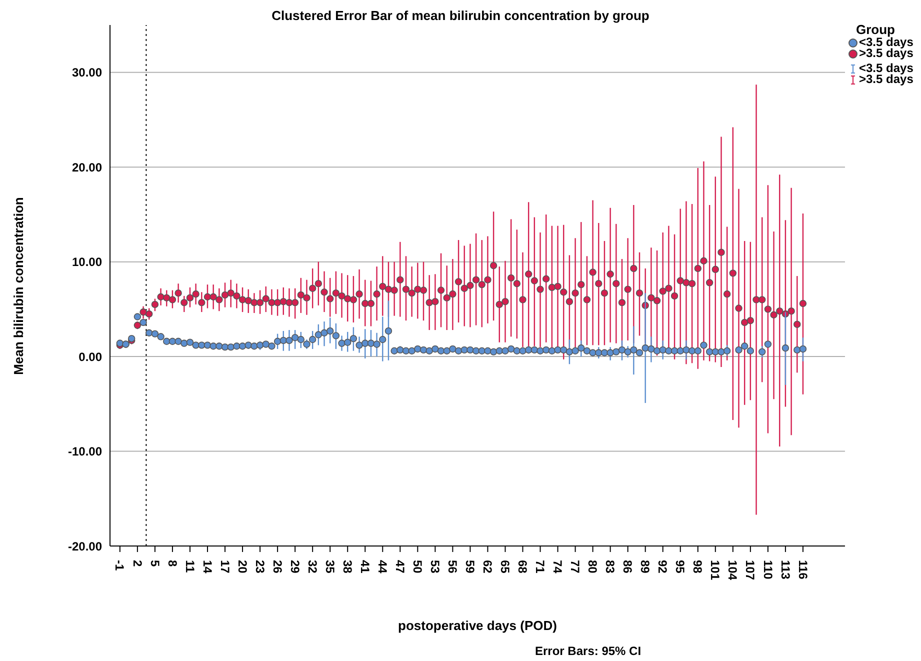 This screenshot has width=921, height=661. I want to click on x-tick-label: 74, so click(557, 567).